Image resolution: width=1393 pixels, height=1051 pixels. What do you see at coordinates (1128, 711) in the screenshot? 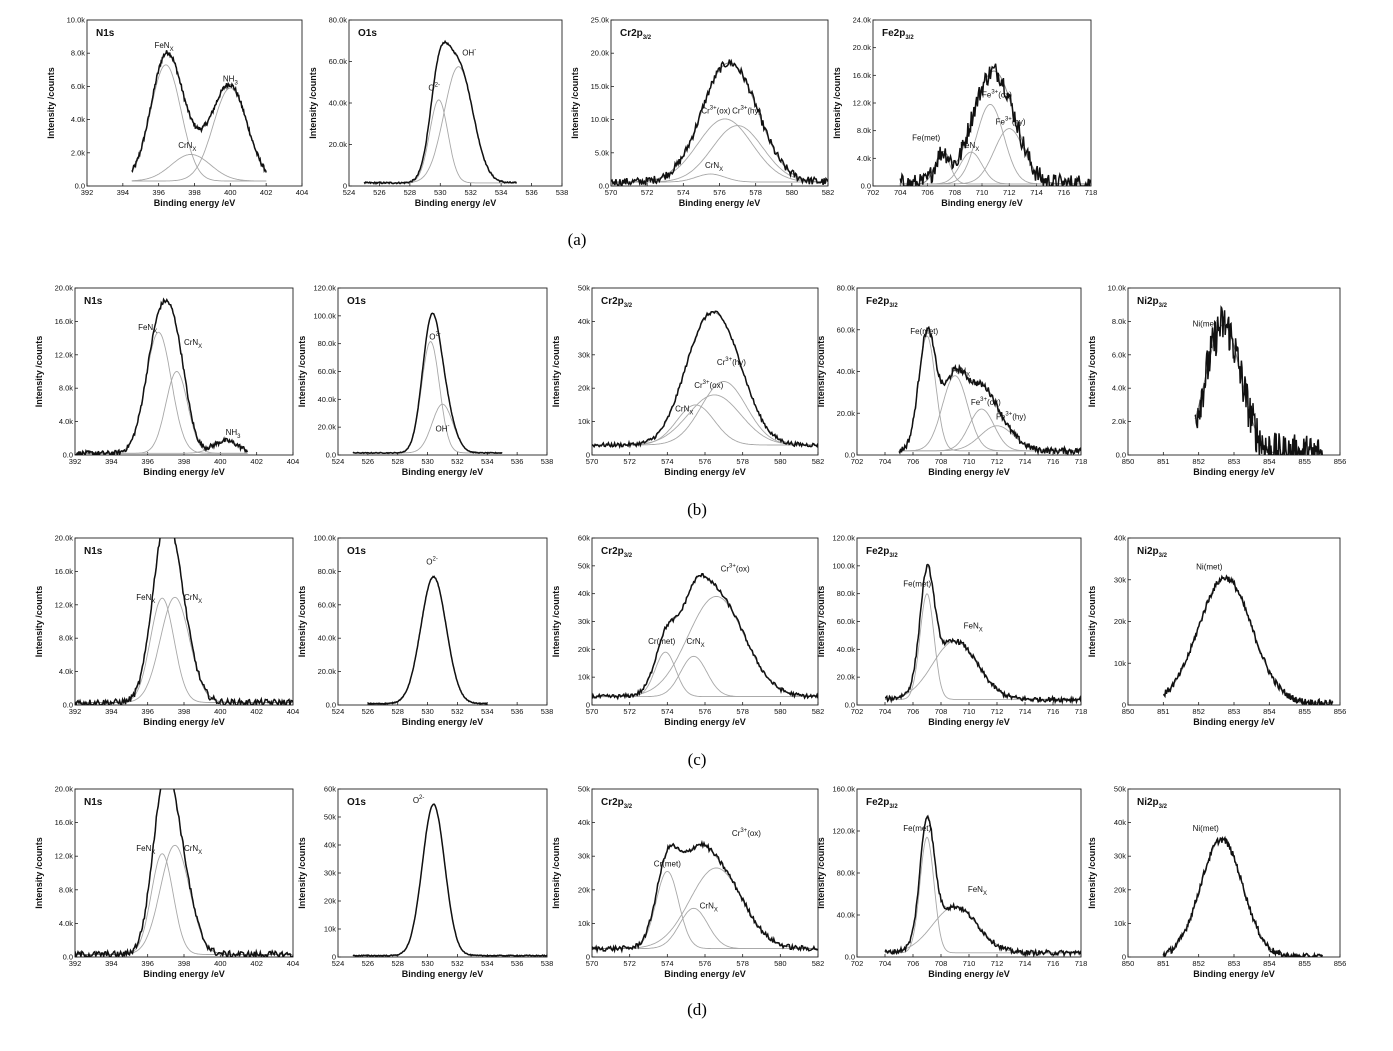
I see `x-tick-label: 850` at bounding box center [1128, 711].